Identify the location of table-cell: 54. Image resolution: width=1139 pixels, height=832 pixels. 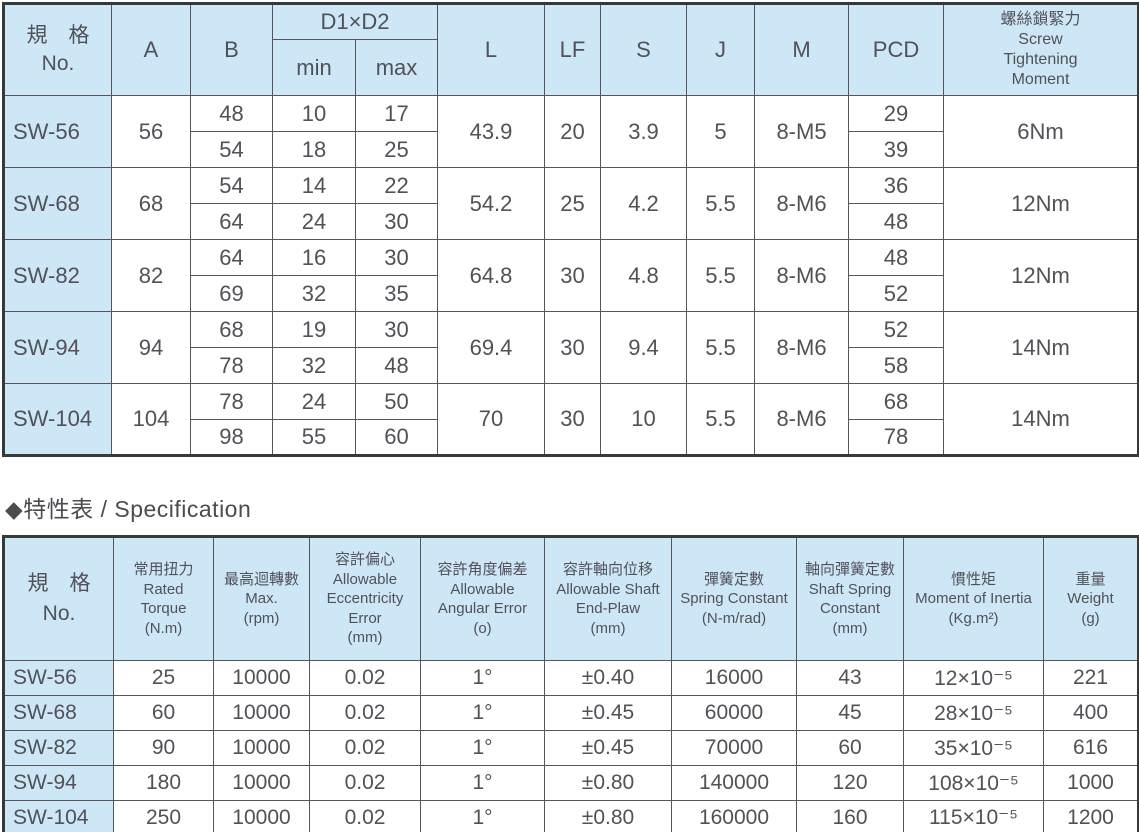
(231, 185).